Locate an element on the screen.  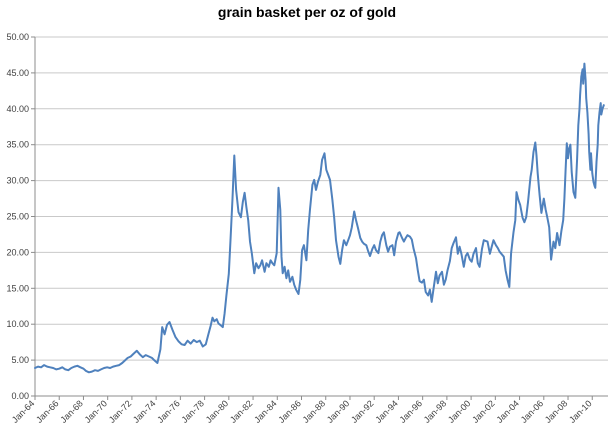
y-axis-label: 40.00 is located at coordinates (17, 109).